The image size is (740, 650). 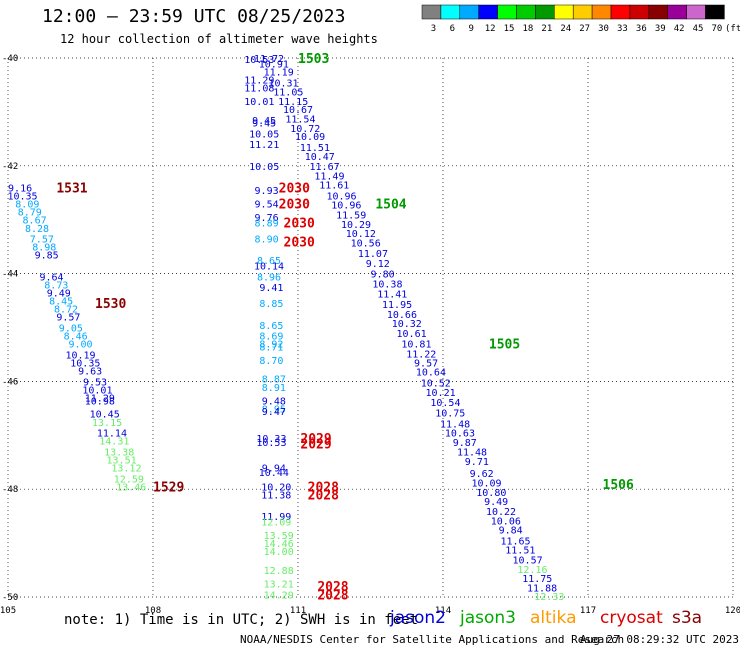 I want to click on swh-value-label: 10.35, so click(x=85, y=364).